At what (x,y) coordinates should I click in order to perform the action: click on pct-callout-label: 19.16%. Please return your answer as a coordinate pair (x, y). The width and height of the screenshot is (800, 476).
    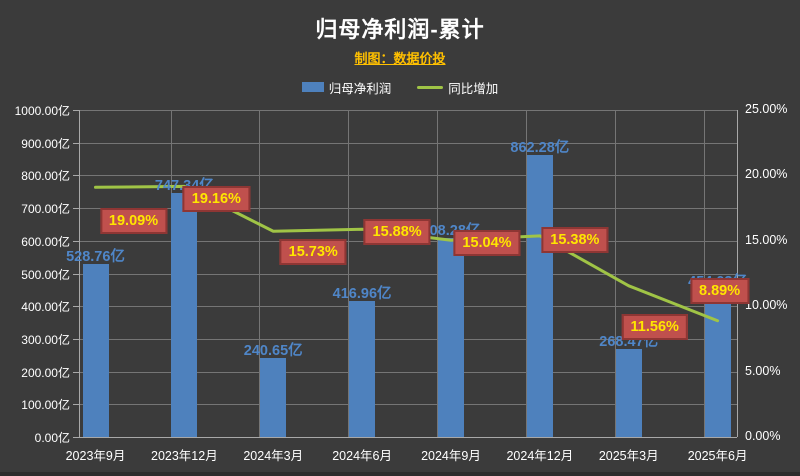
    Looking at the image, I should click on (216, 199).